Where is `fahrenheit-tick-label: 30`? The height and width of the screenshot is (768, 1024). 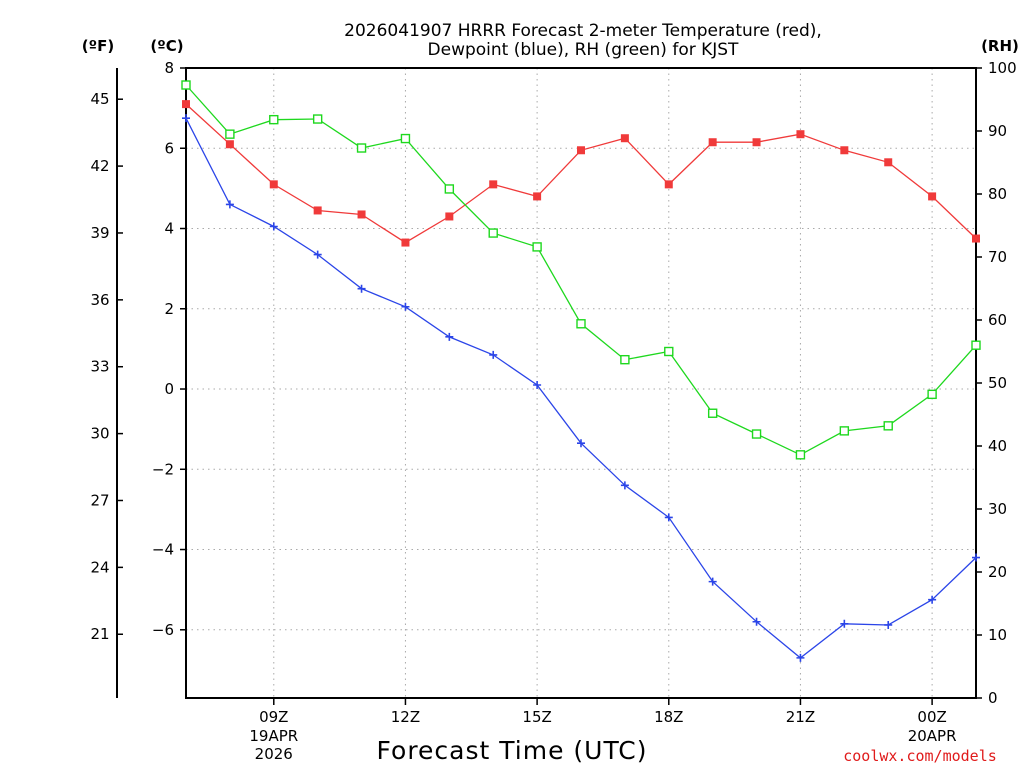
fahrenheit-tick-label: 30 is located at coordinates (99, 434).